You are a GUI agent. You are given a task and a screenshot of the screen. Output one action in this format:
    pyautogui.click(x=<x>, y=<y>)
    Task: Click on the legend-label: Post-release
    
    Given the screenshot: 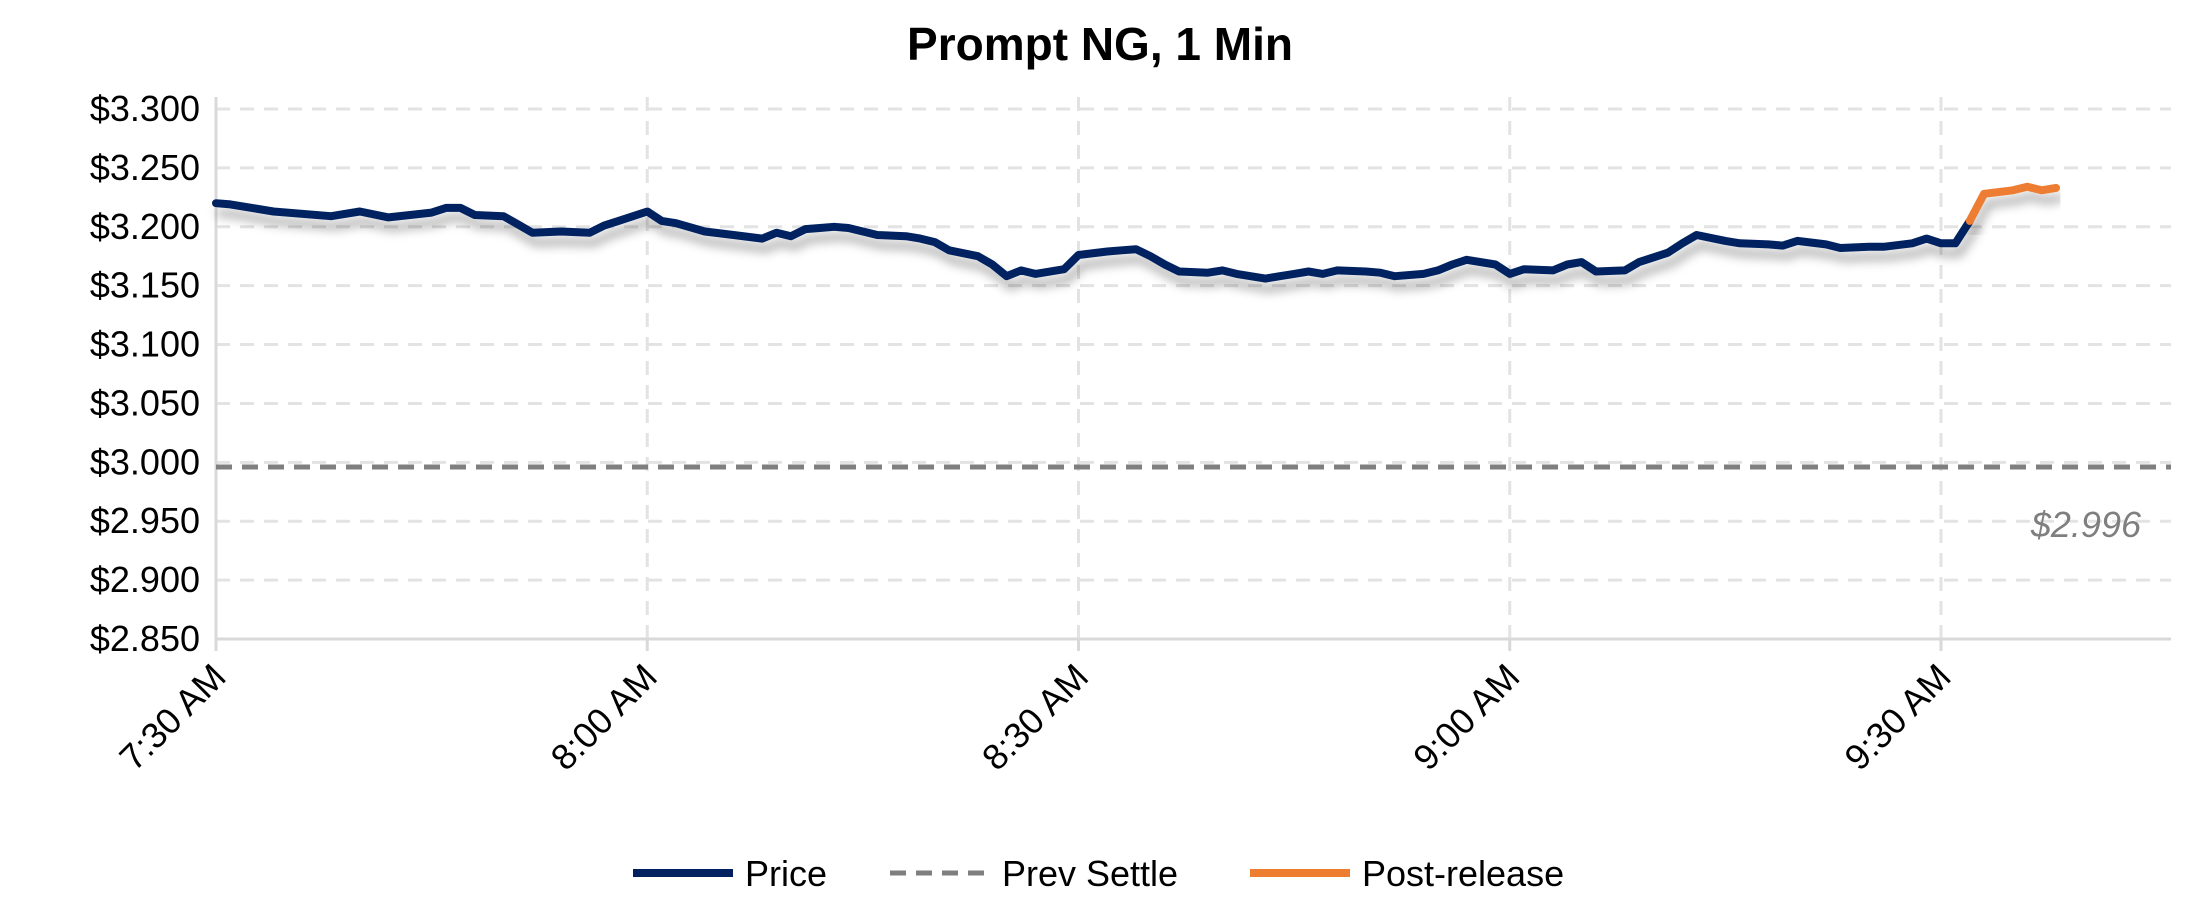 What is the action you would take?
    pyautogui.click(x=1463, y=873)
    